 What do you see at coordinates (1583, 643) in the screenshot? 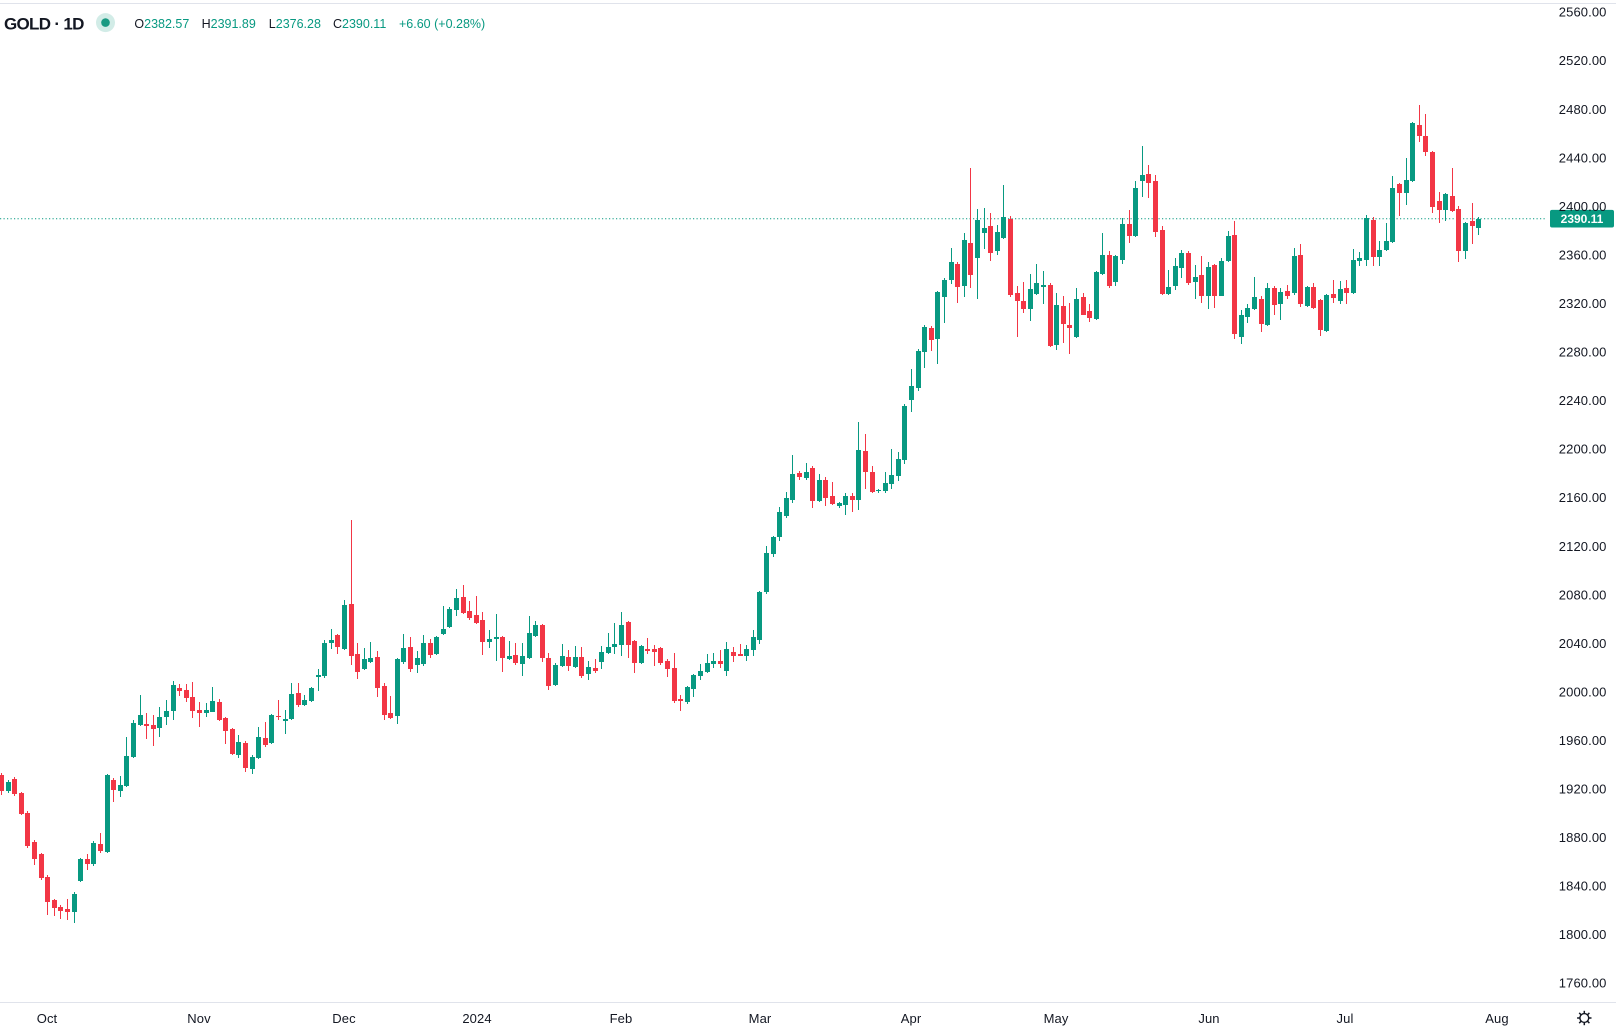
I see `svg-text: 2040.00` at bounding box center [1583, 643].